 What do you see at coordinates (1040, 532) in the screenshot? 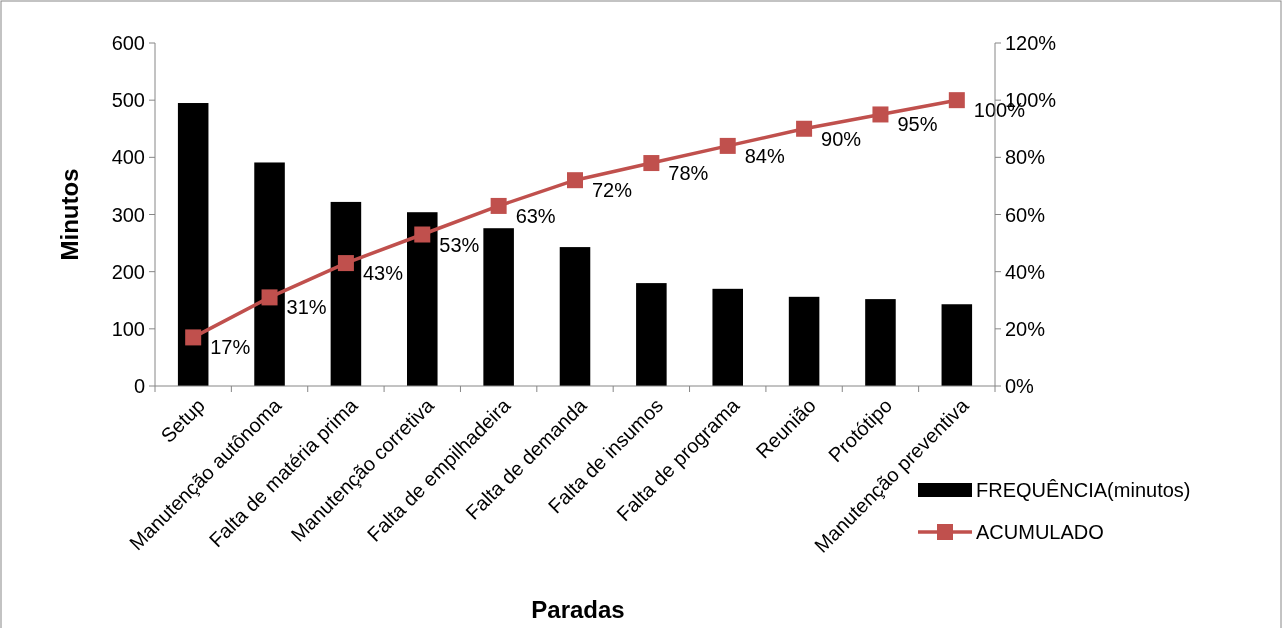
I see `legend-label: ACUMULADO` at bounding box center [1040, 532].